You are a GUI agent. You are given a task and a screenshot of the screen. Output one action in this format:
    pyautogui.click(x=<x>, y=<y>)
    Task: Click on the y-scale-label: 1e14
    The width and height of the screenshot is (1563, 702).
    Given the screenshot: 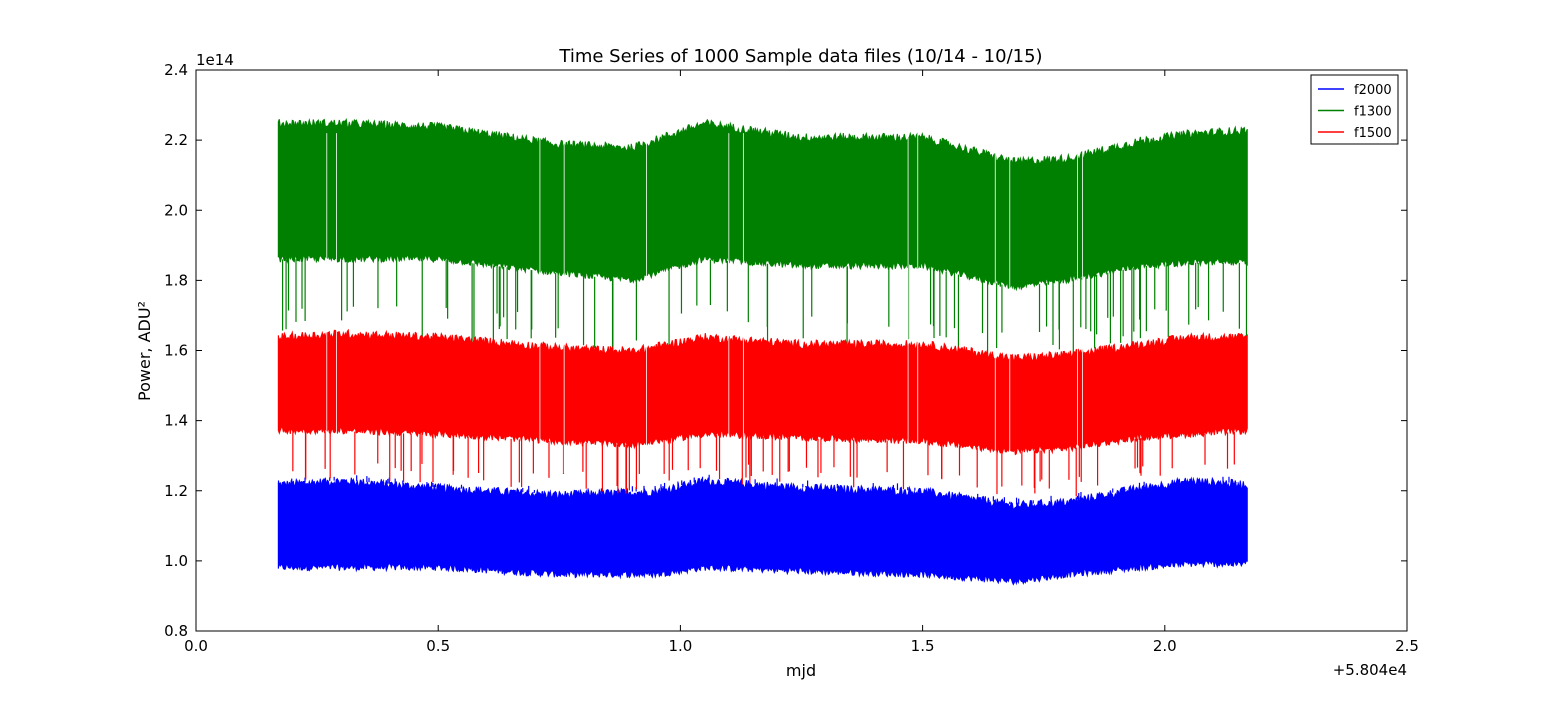 What is the action you would take?
    pyautogui.click(x=215, y=60)
    